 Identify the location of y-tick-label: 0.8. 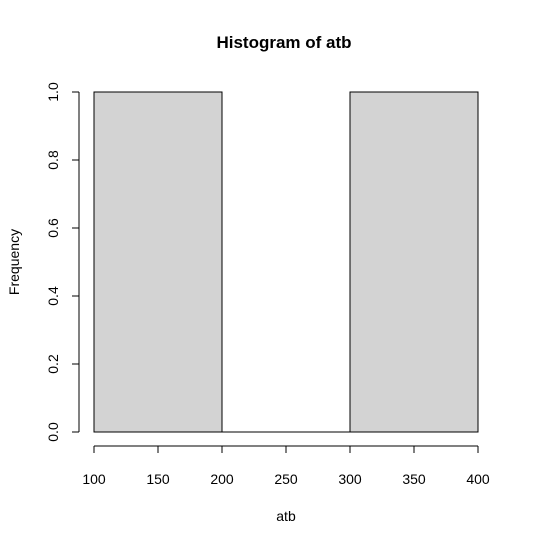
(53, 160).